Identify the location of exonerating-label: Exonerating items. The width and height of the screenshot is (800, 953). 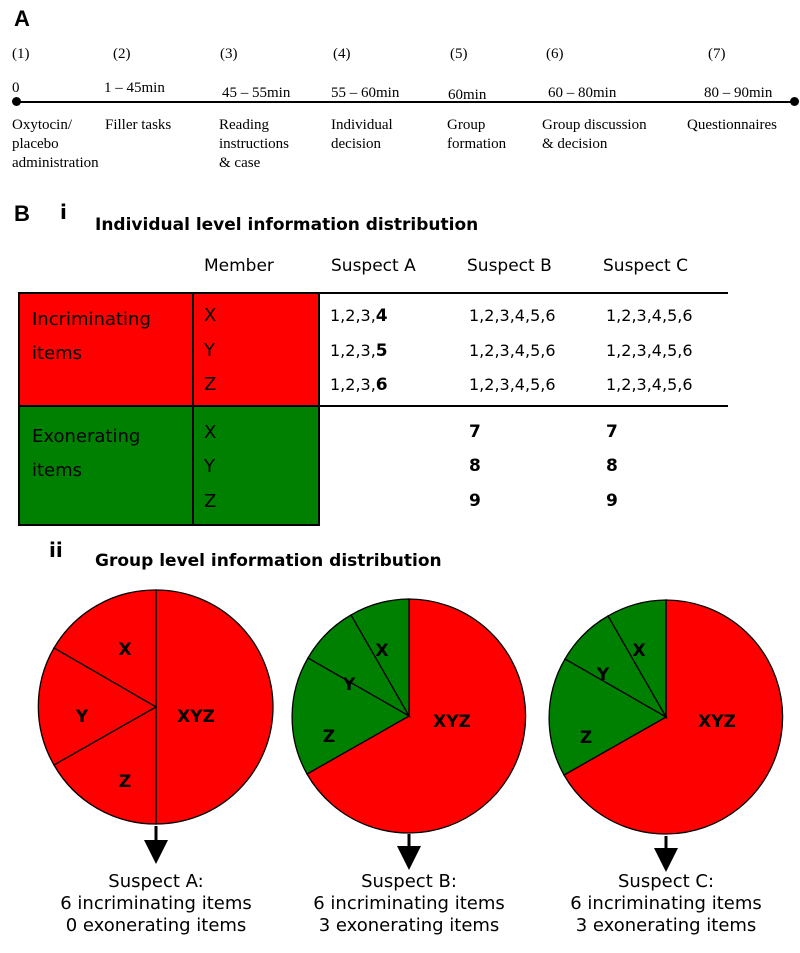
(86, 453).